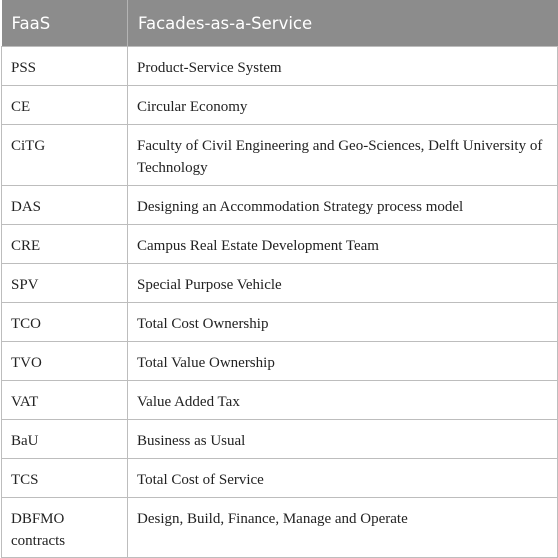  What do you see at coordinates (64, 439) in the screenshot?
I see `abbreviation-cell: BaU` at bounding box center [64, 439].